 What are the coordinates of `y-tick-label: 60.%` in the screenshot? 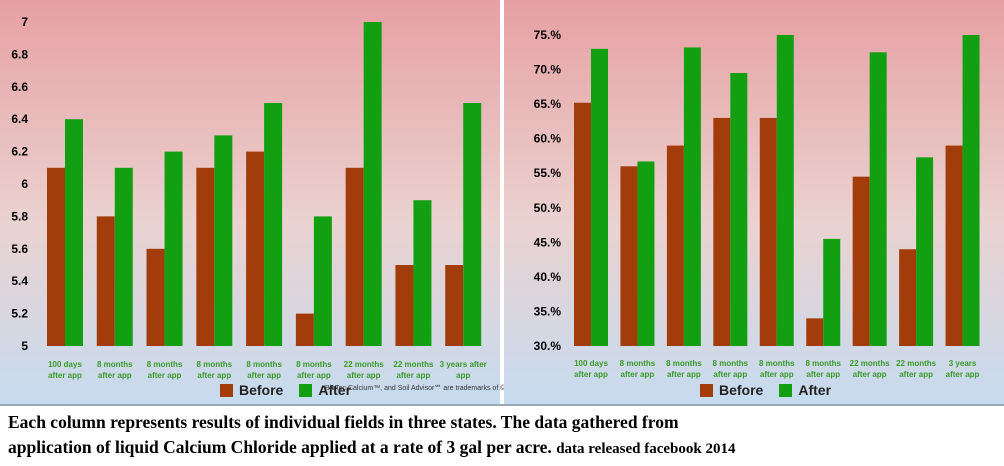 It's located at (548, 139).